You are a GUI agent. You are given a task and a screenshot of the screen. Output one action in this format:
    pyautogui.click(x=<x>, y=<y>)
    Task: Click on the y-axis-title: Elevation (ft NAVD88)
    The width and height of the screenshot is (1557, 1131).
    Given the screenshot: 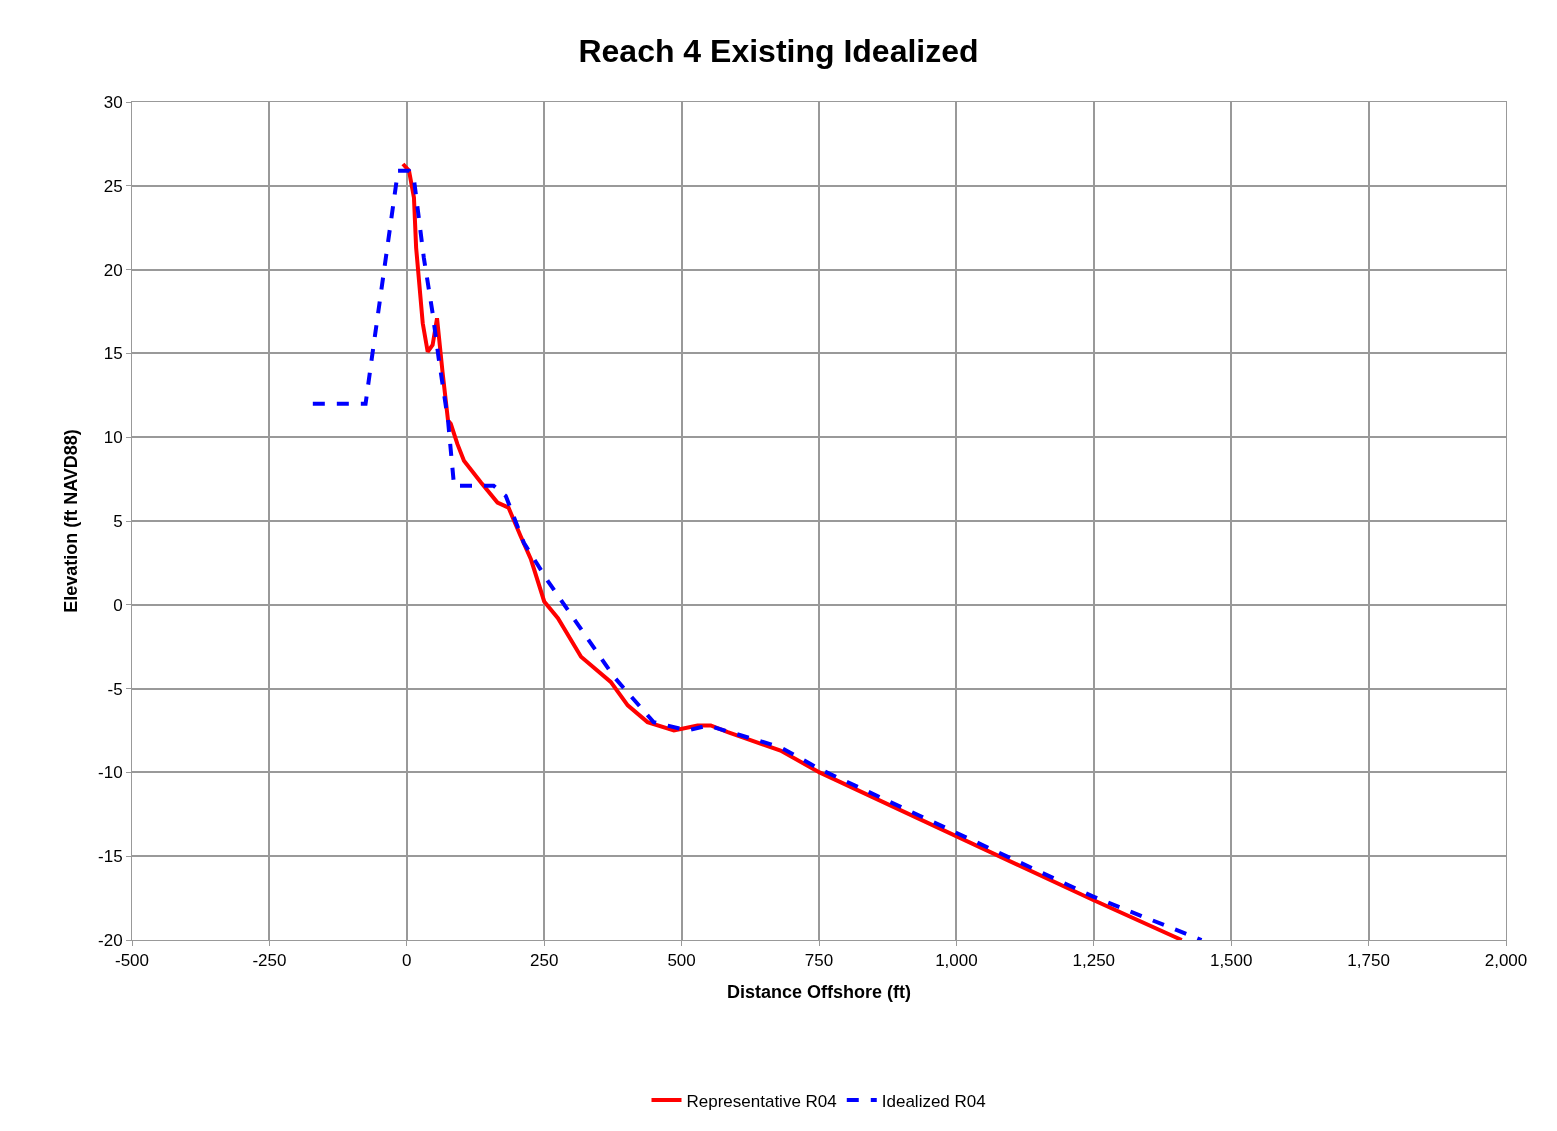 What is the action you would take?
    pyautogui.click(x=71, y=521)
    